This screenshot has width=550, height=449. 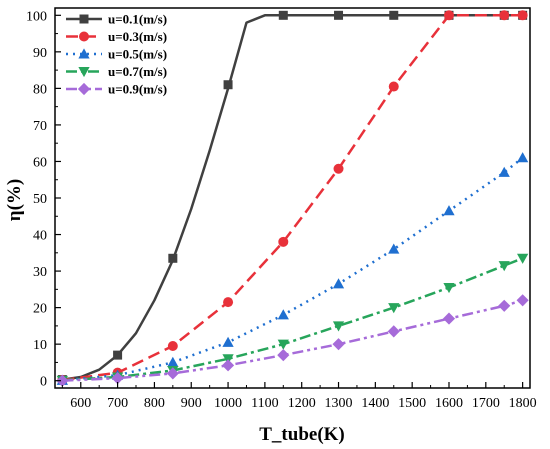 What do you see at coordinates (117, 403) in the screenshot?
I see `x-tick-label: 700` at bounding box center [117, 403].